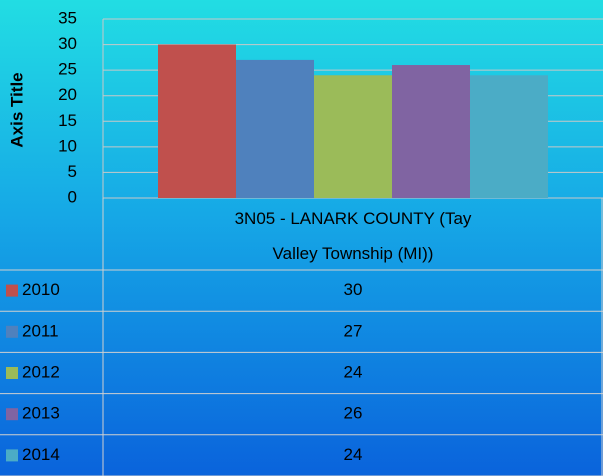  I want to click on legend-label: 2010, so click(41, 289).